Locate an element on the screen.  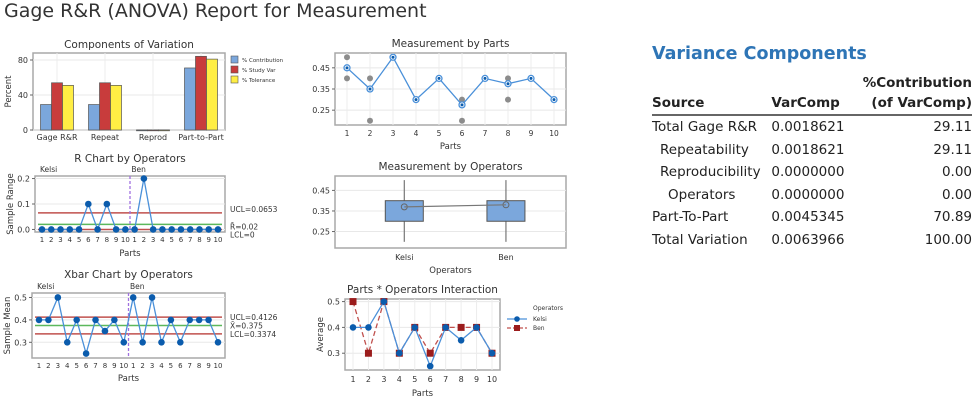
chart-title: Measurement by Parts is located at coordinates (451, 44).